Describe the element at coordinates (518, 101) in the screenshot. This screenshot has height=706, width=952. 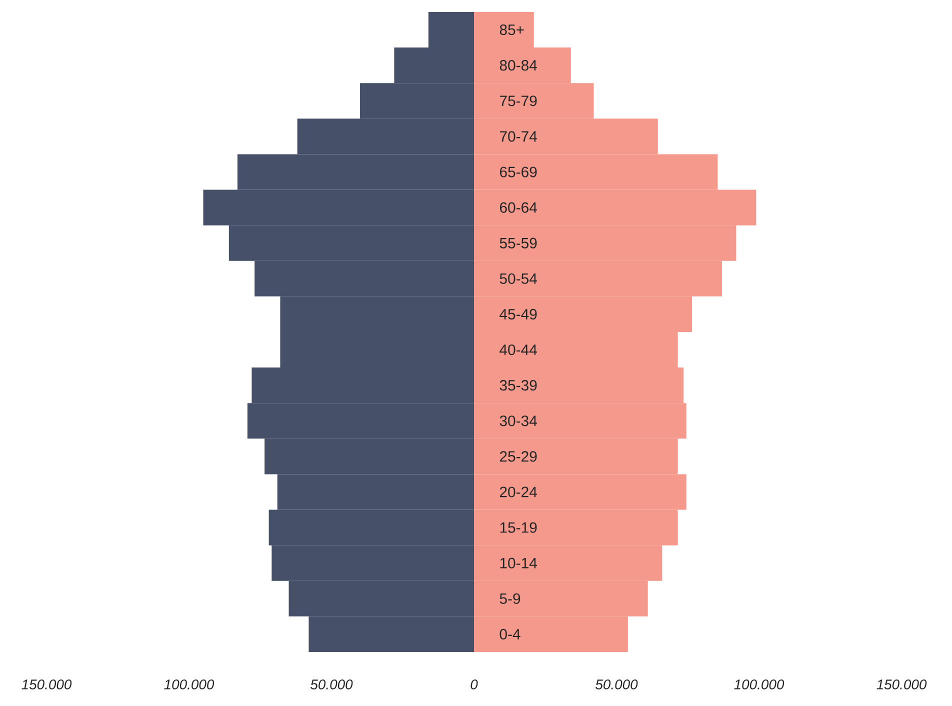
I see `y-tick-label: 75-79` at that location.